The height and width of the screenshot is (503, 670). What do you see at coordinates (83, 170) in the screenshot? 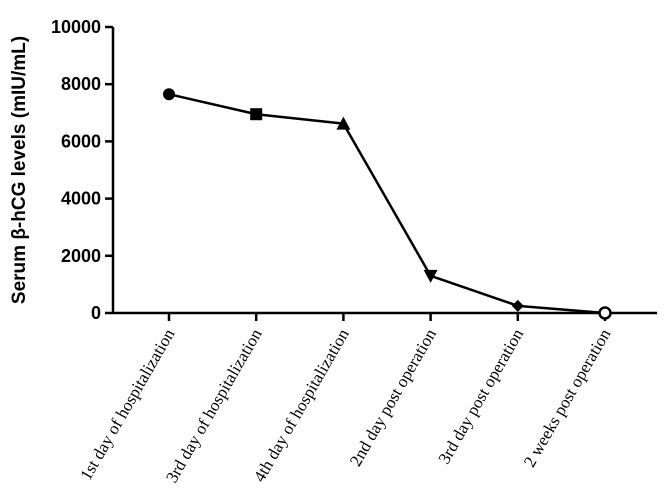
I see `y-axis: 0 2000 4000 6000 8000 10000` at bounding box center [83, 170].